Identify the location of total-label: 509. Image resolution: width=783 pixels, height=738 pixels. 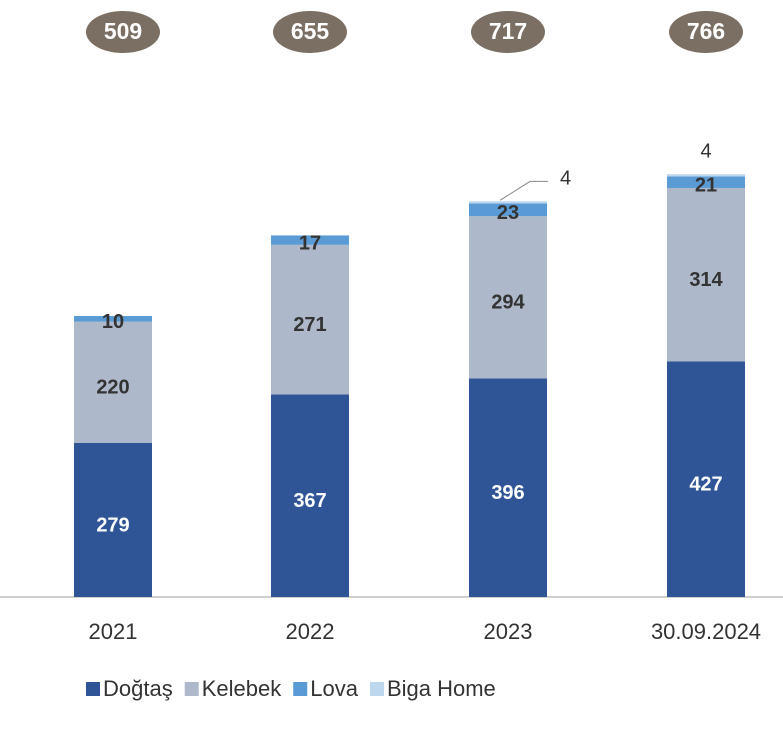
(123, 31).